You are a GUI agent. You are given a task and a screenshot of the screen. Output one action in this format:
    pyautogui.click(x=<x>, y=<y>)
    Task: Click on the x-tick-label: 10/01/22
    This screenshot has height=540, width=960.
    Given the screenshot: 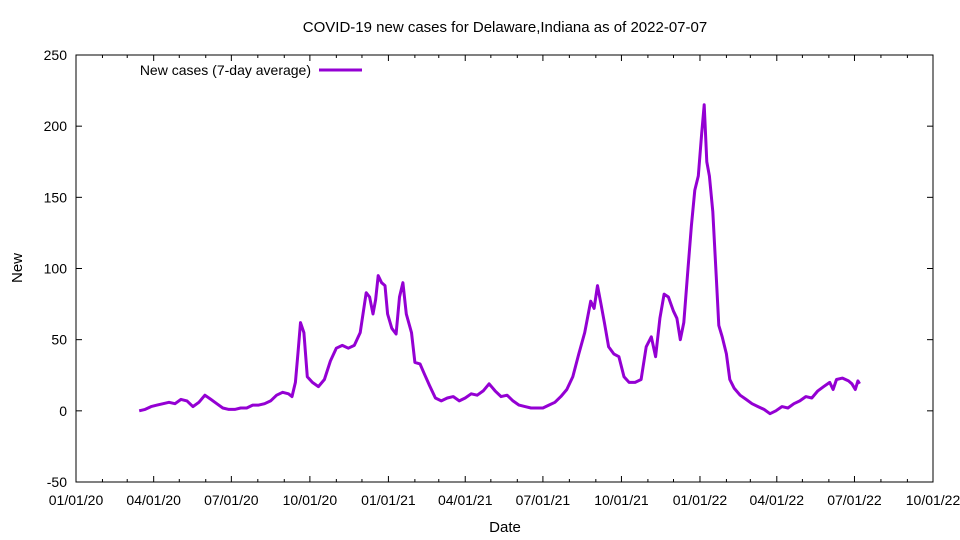 What is the action you would take?
    pyautogui.click(x=933, y=500)
    